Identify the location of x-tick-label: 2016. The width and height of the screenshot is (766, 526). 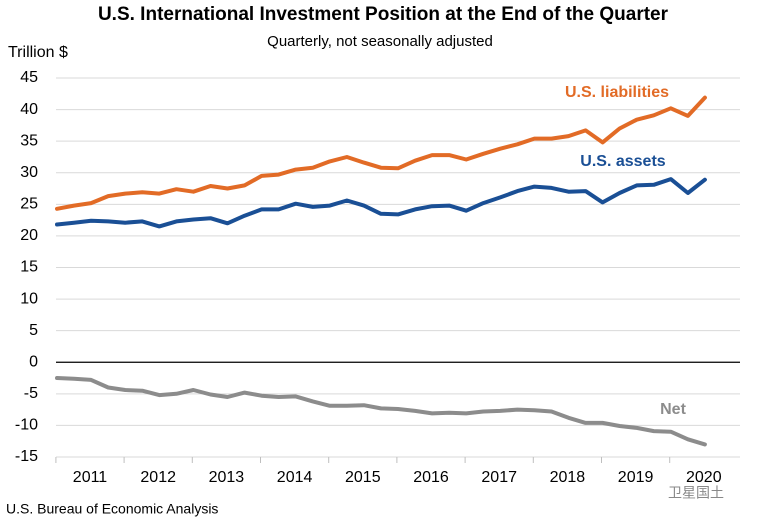
(431, 477).